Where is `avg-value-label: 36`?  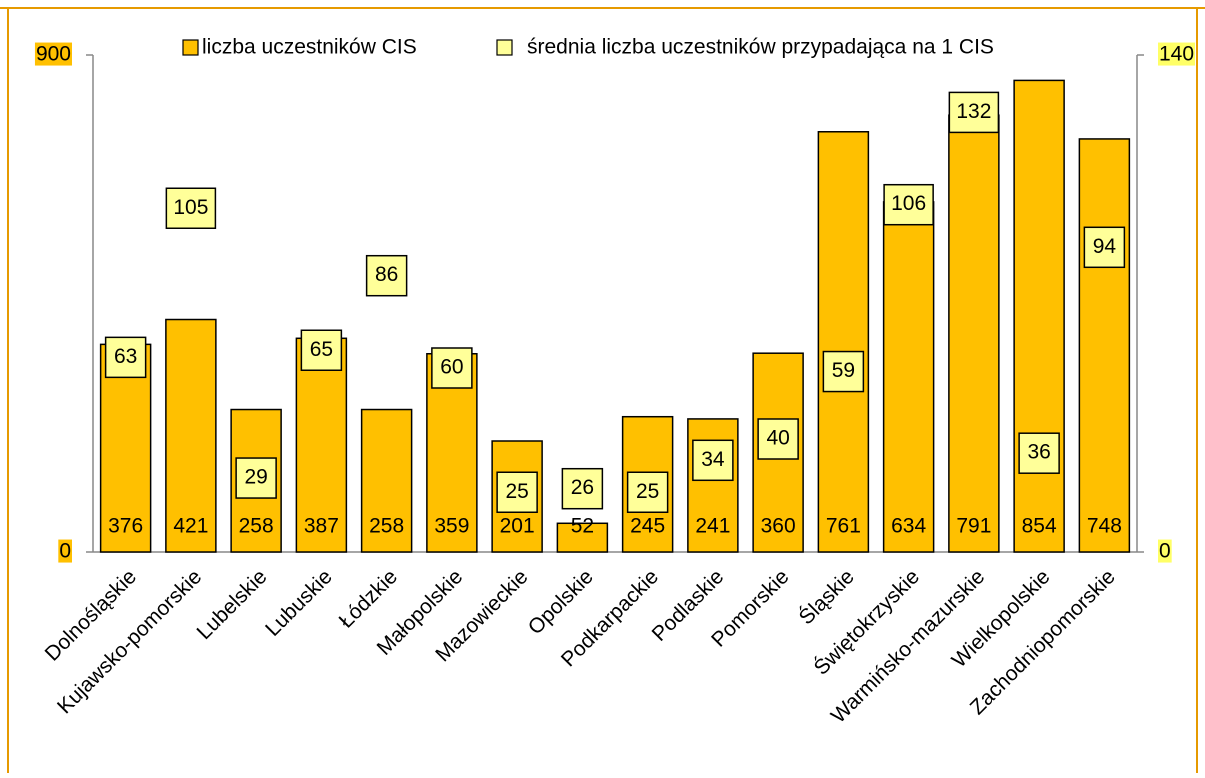 avg-value-label: 36 is located at coordinates (1038, 452).